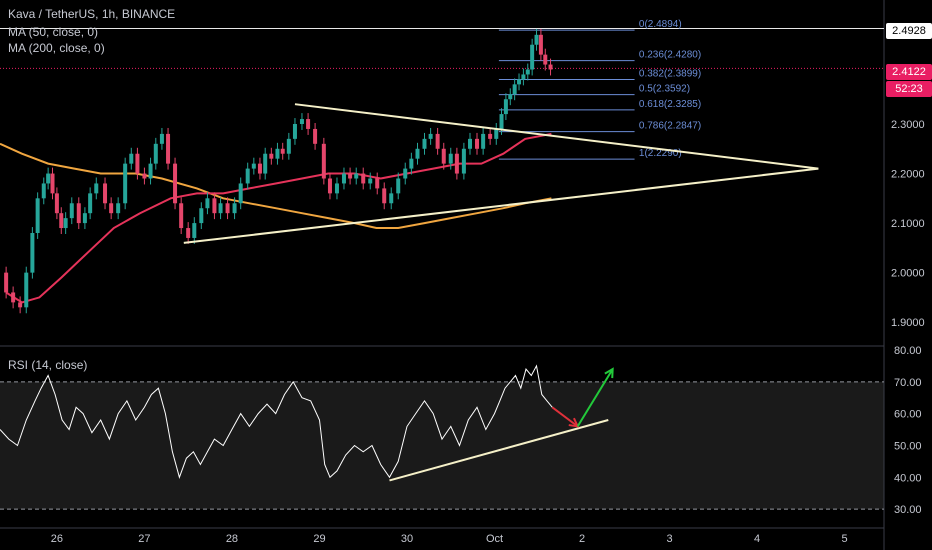 The image size is (932, 550). What do you see at coordinates (56, 48) in the screenshot?
I see `ma200-legend: MA (200, close, 0)` at bounding box center [56, 48].